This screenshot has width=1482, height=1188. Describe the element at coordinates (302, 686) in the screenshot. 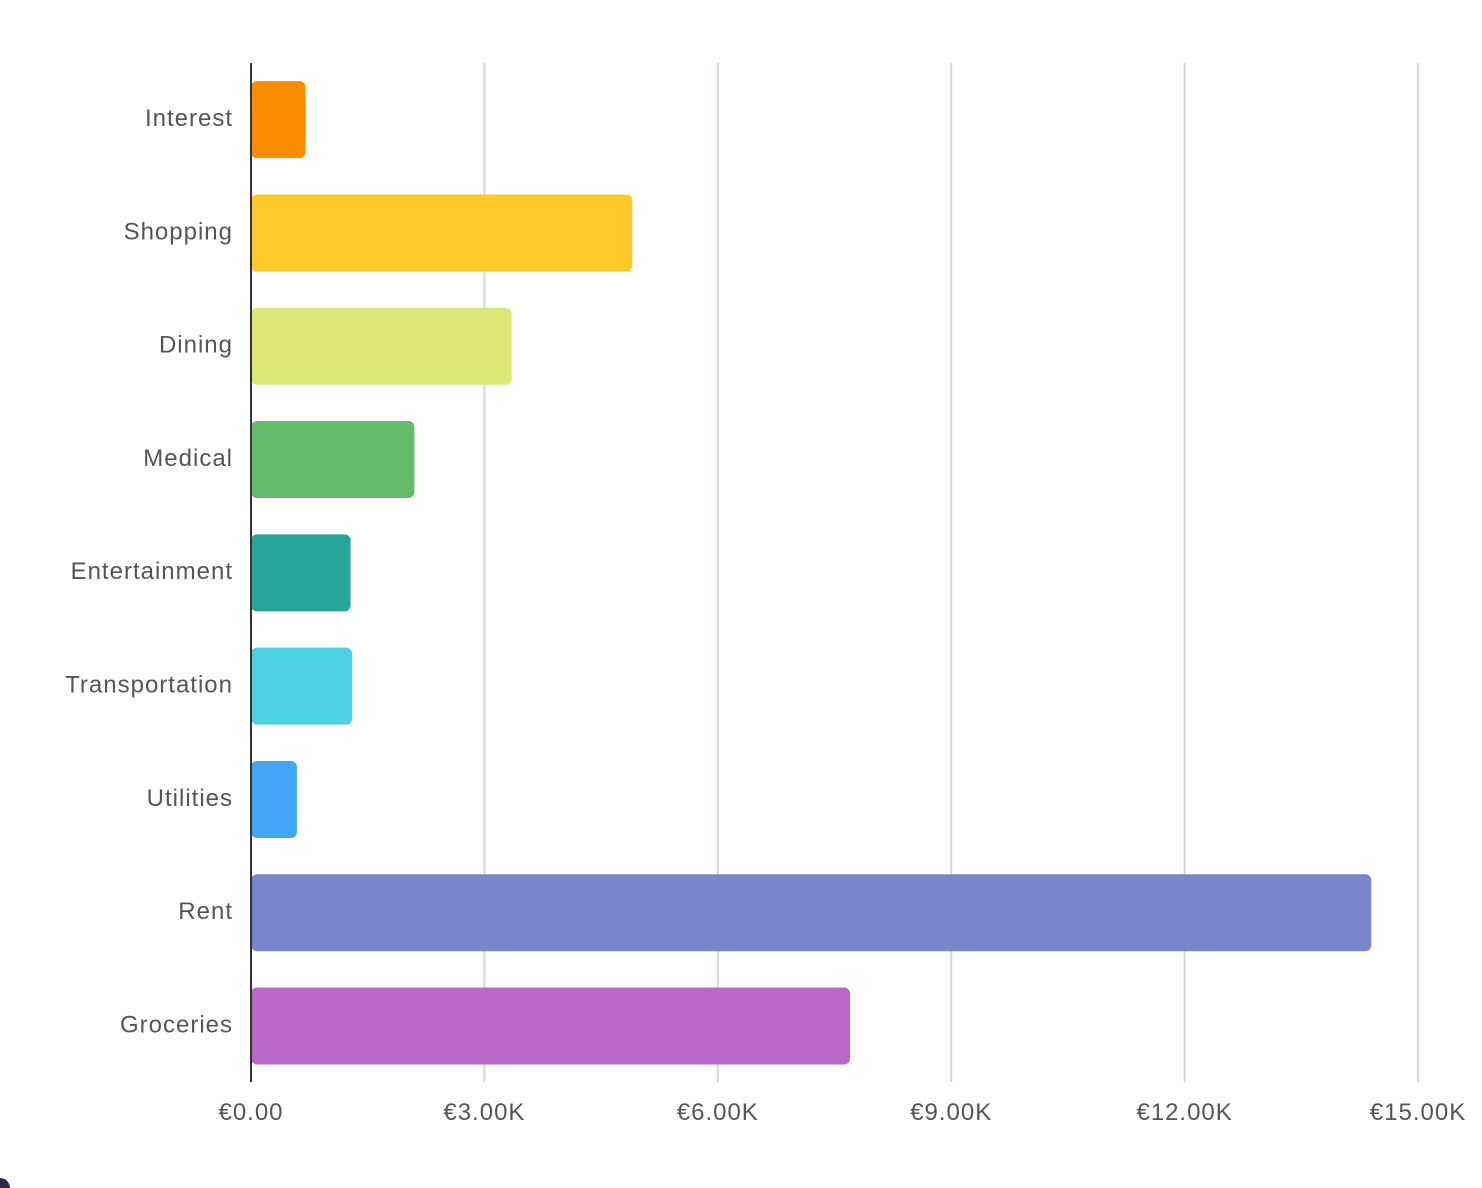

I see `bar-transportation` at that location.